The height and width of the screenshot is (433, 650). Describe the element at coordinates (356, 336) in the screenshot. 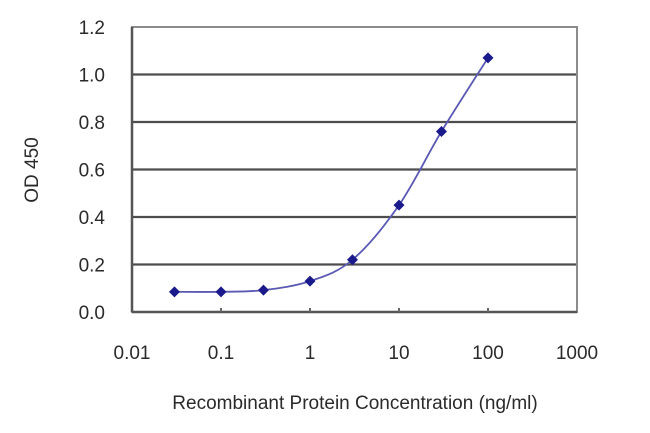

I see `x-tick-labels: 0.01 0.1 1 10 100 1000` at that location.